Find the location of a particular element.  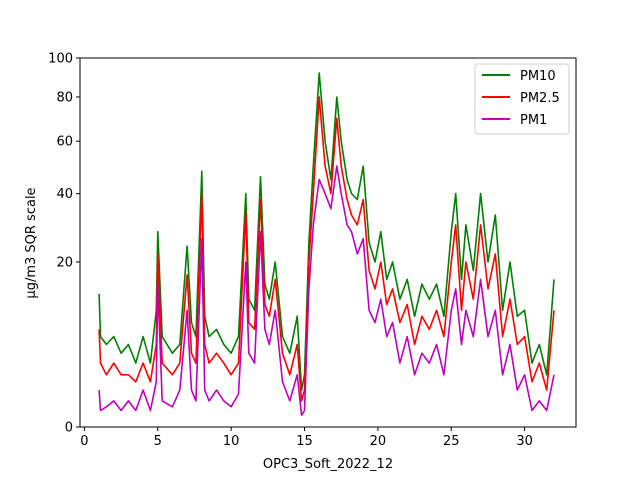

legend-label: PM1 is located at coordinates (533, 120).